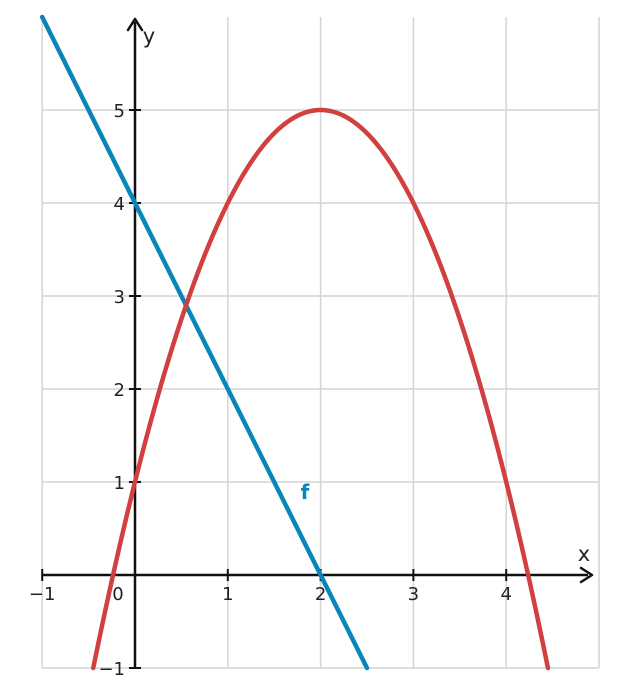 This screenshot has width=617, height=696. I want to click on y-axis-label: y, so click(149, 36).